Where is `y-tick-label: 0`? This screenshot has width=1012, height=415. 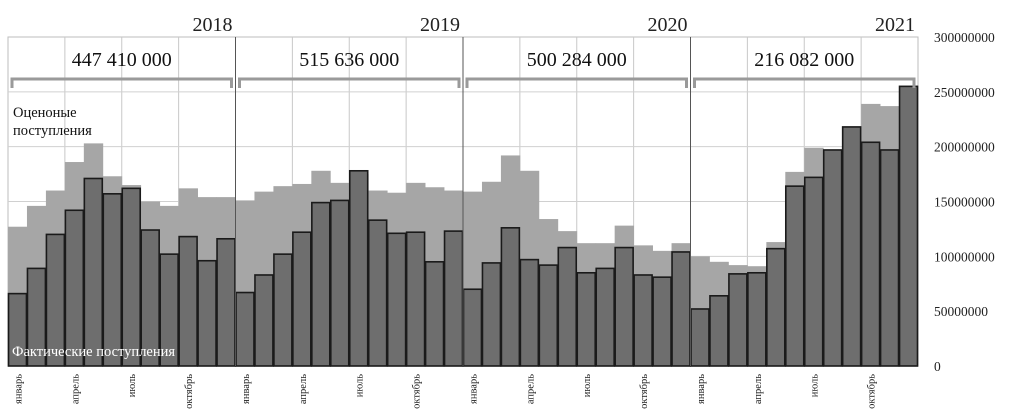 y-tick-label: 0 is located at coordinates (937, 366).